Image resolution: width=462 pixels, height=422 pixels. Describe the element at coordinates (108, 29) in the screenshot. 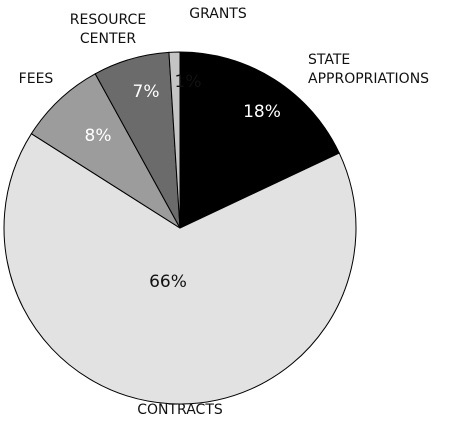

I see `slice-label: RESOURCE CENTER` at that location.